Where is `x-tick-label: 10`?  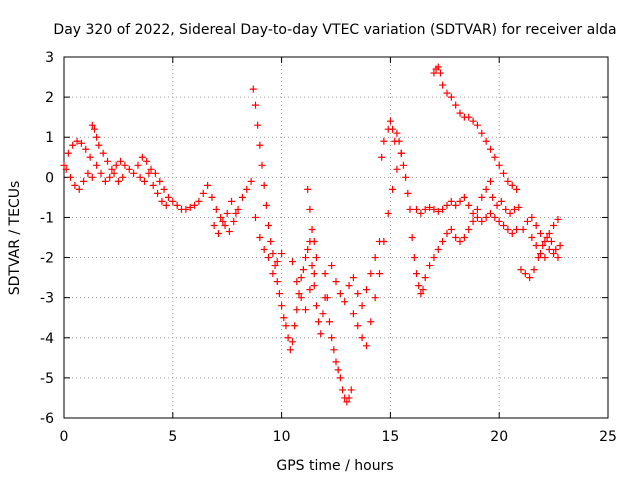
x-tick-label: 10 is located at coordinates (282, 437).